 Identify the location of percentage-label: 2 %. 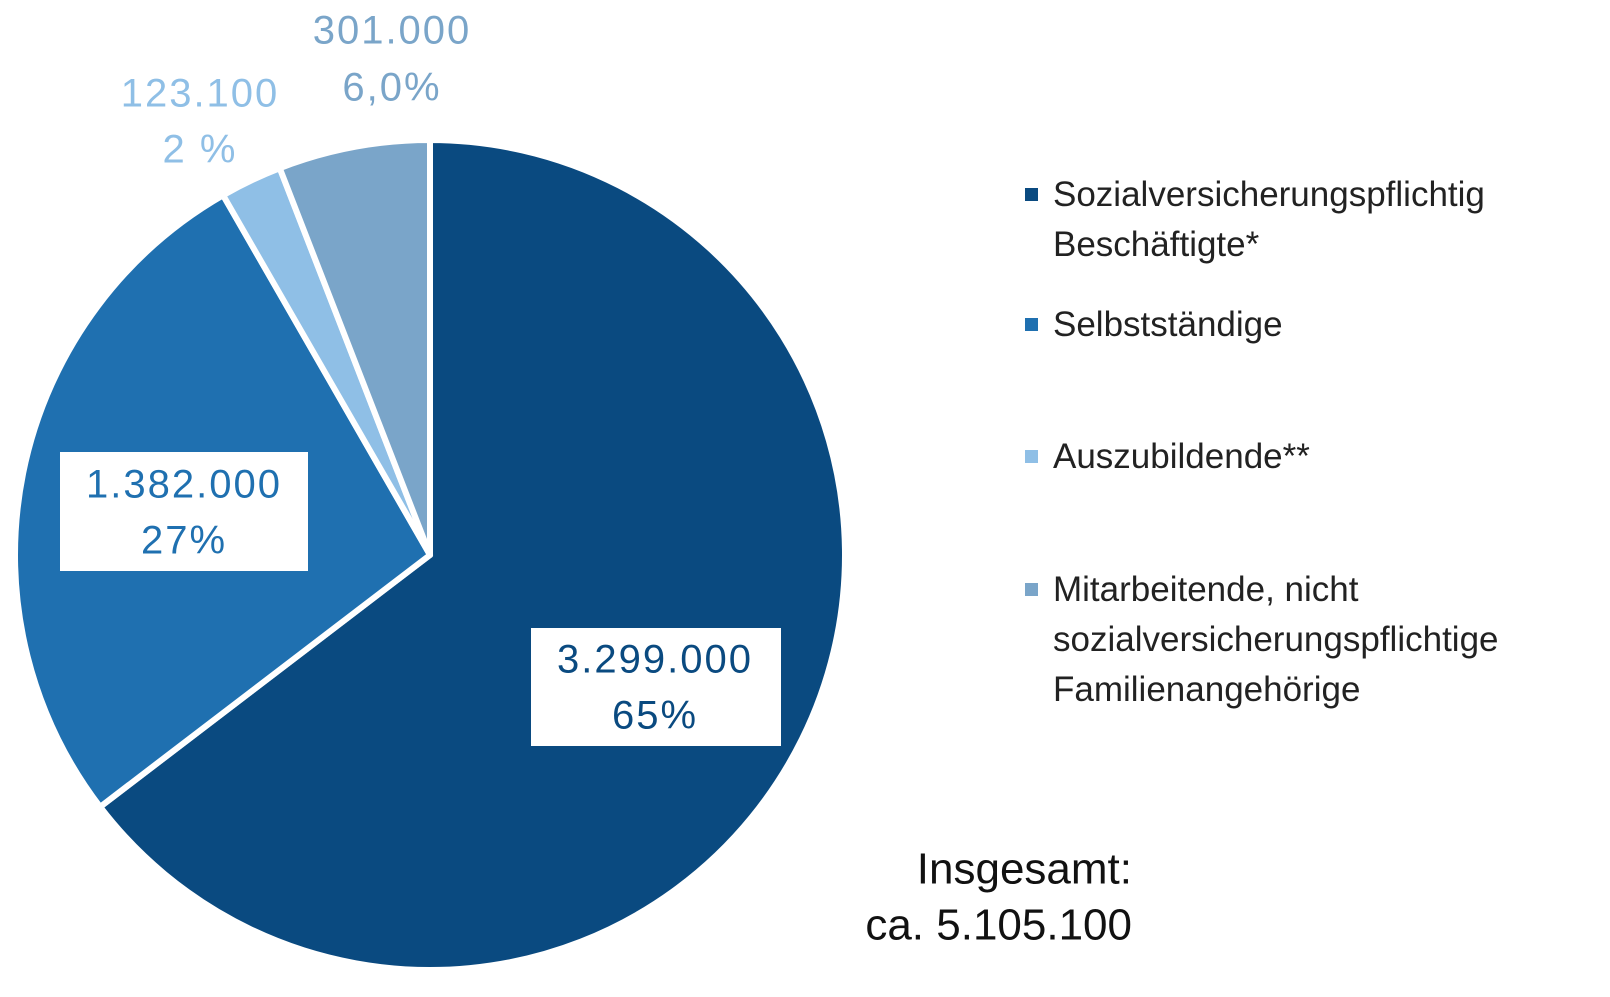
(200, 150).